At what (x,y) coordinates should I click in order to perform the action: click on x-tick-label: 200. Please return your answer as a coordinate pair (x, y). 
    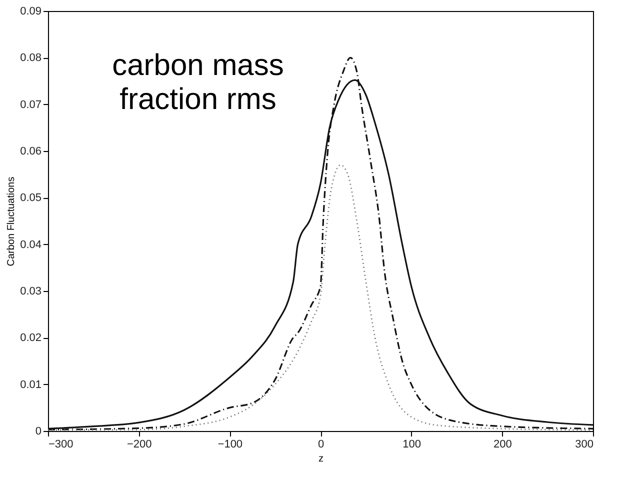
    Looking at the image, I should click on (502, 444).